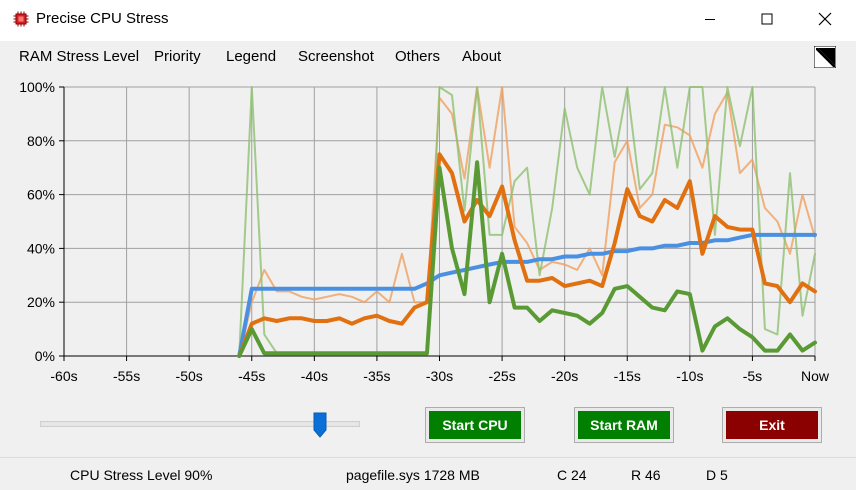  What do you see at coordinates (41, 141) in the screenshot?
I see `y-tick-label: 80%` at bounding box center [41, 141].